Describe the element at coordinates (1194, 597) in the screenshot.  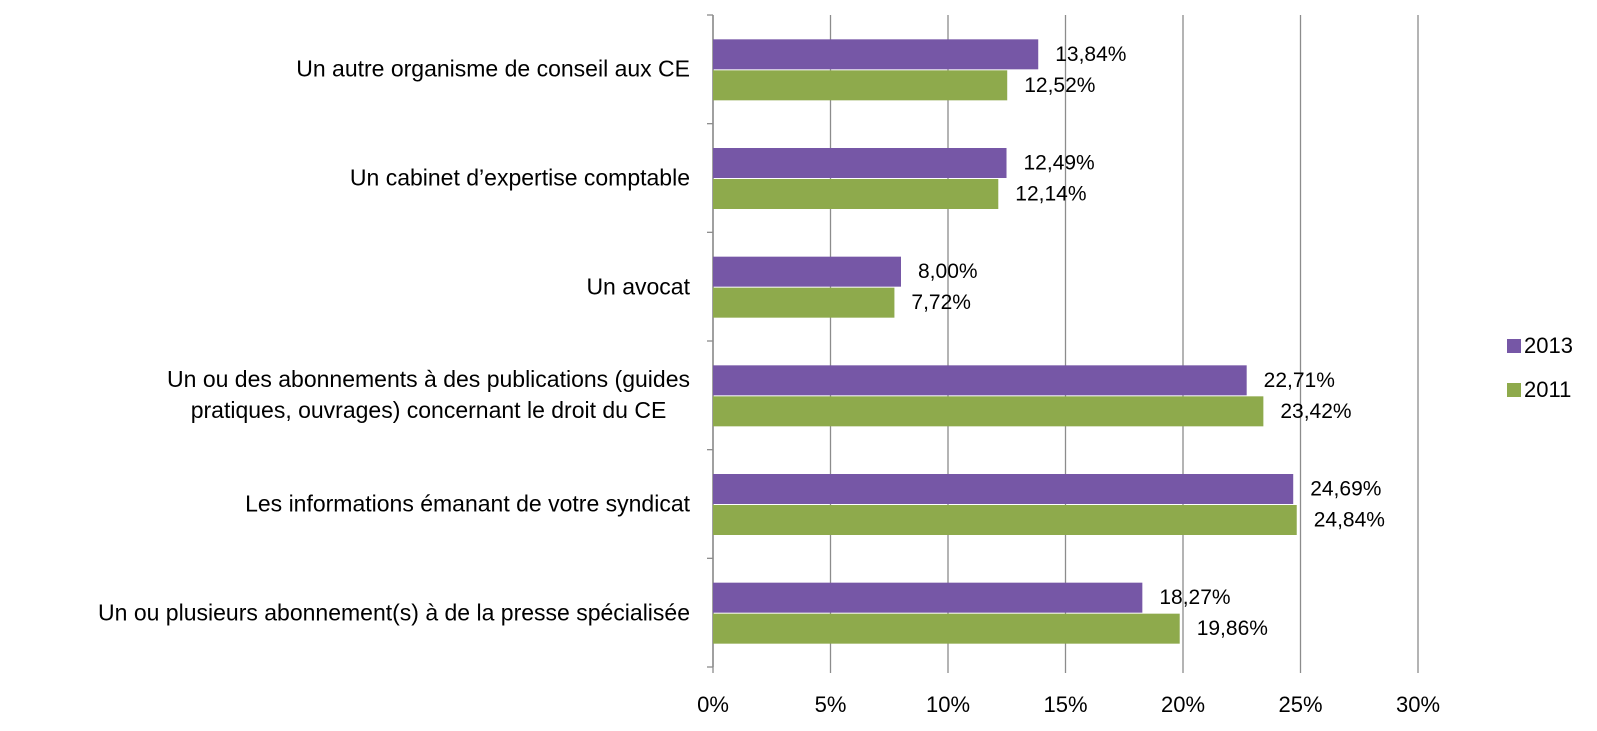
I see `data-label: 18,27%` at that location.